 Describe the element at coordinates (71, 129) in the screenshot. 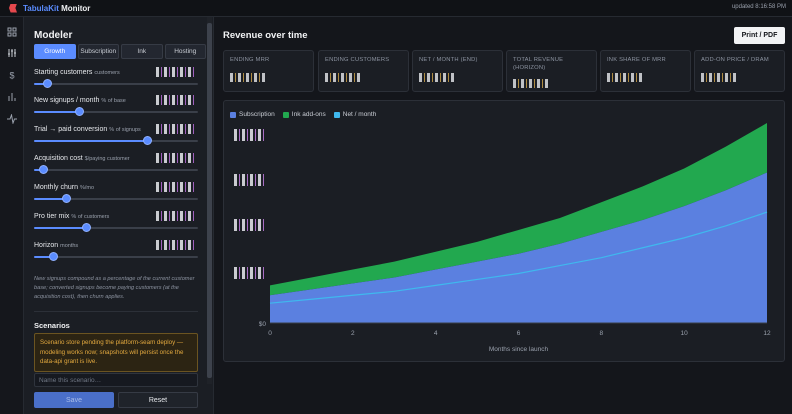

I see `param-label-text: Trial → paid conversion` at that location.